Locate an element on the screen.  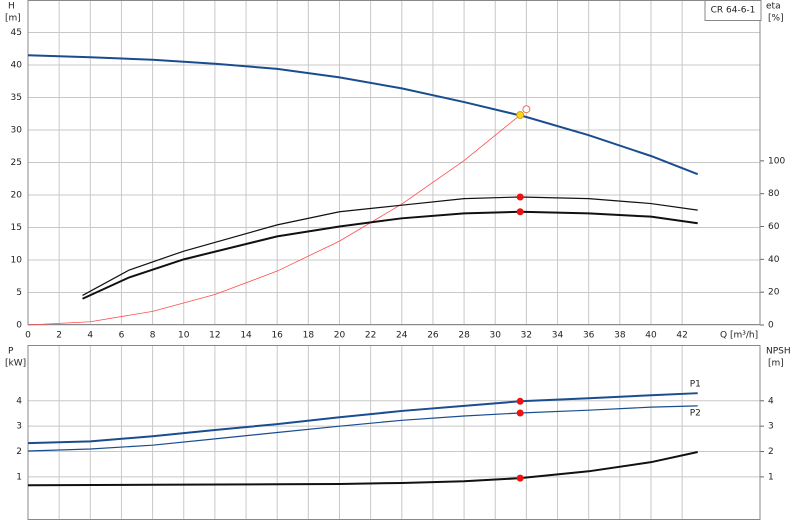
x-tick-label: 38 is located at coordinates (620, 336).